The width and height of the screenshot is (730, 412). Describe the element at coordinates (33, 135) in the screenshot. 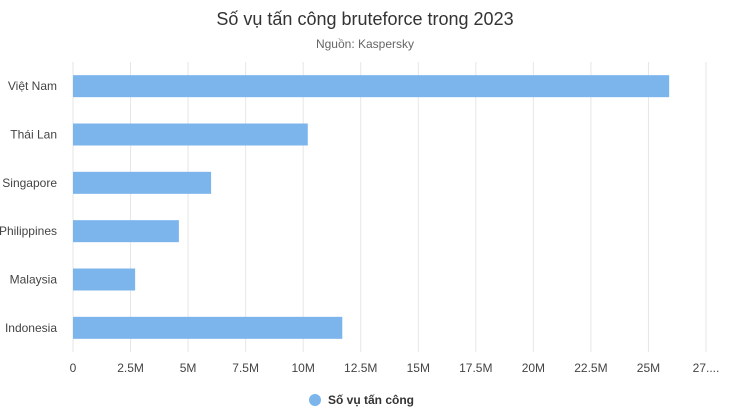

I see `category-label: Thái Lan` at that location.